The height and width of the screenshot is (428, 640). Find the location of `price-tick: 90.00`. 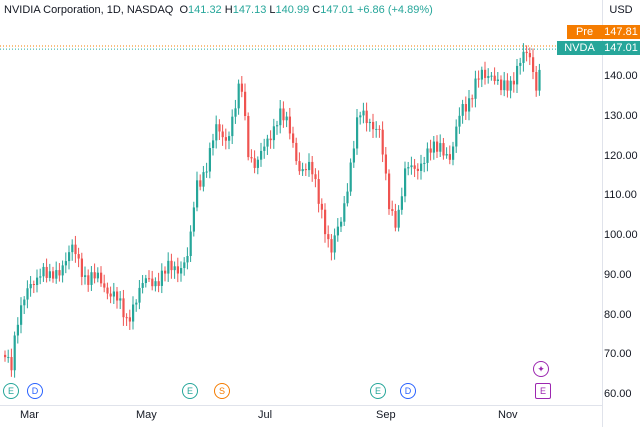

price-tick: 90.00 is located at coordinates (618, 275).